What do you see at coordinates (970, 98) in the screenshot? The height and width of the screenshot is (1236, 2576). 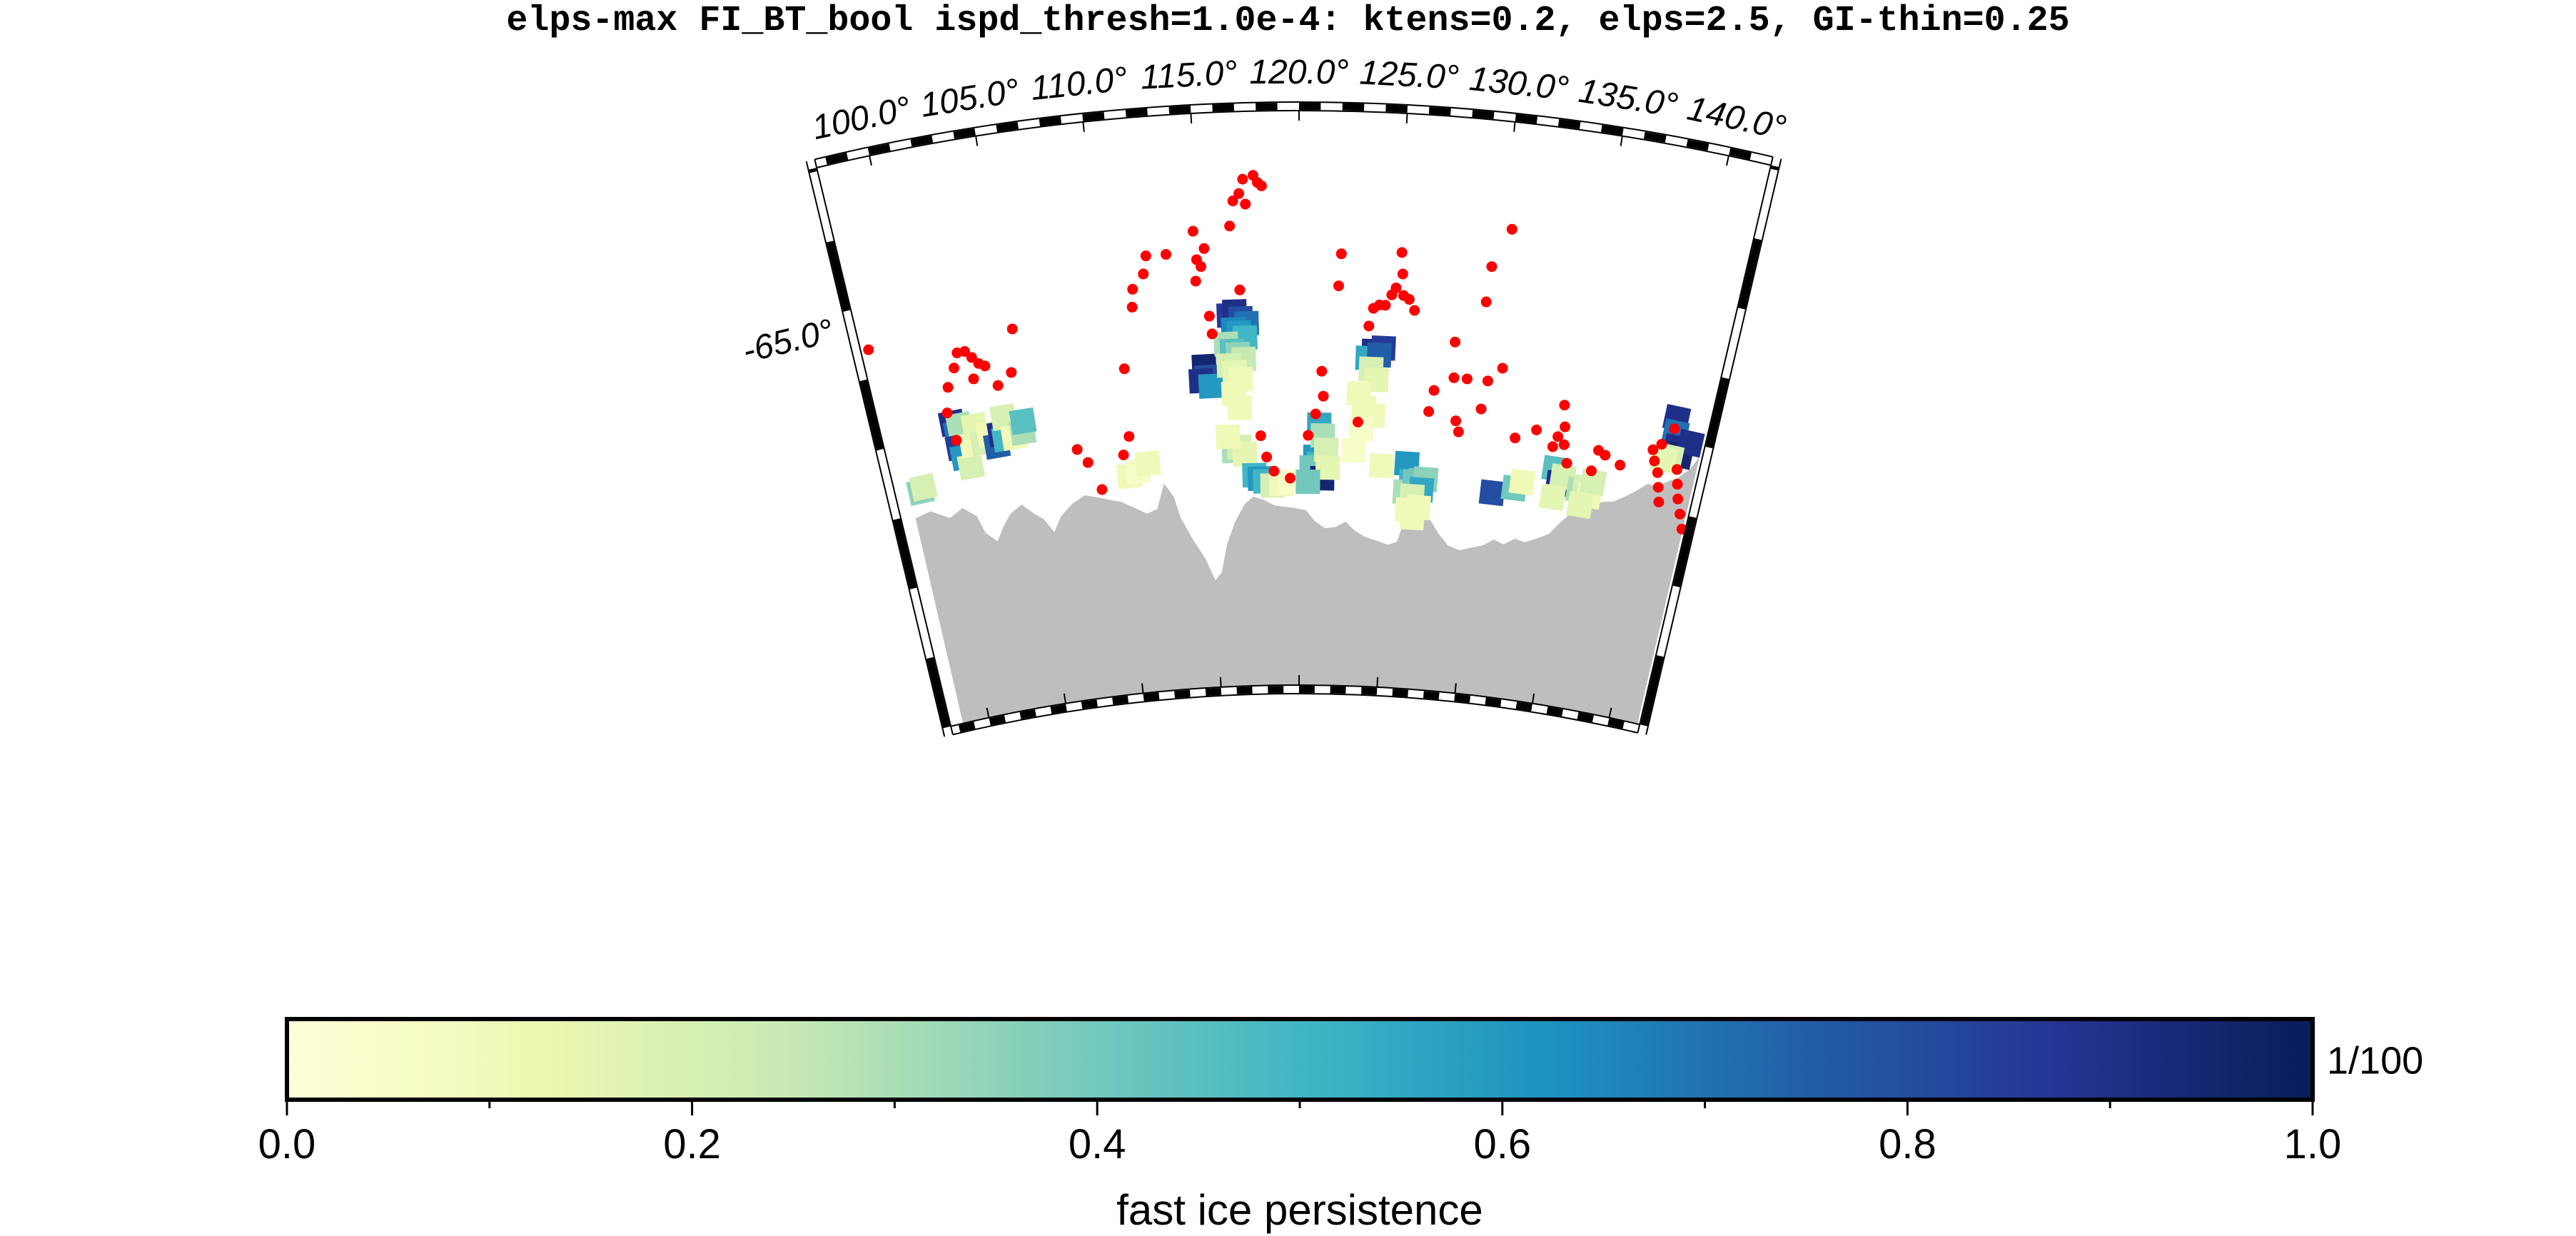 I see `longitude-label: 105.0°` at bounding box center [970, 98].